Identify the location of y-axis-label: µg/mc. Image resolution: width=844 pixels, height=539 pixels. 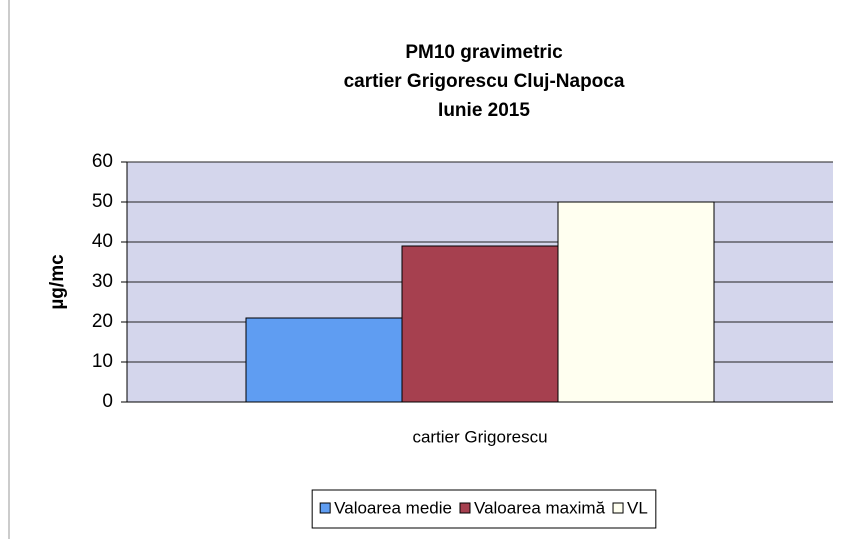
(57, 282).